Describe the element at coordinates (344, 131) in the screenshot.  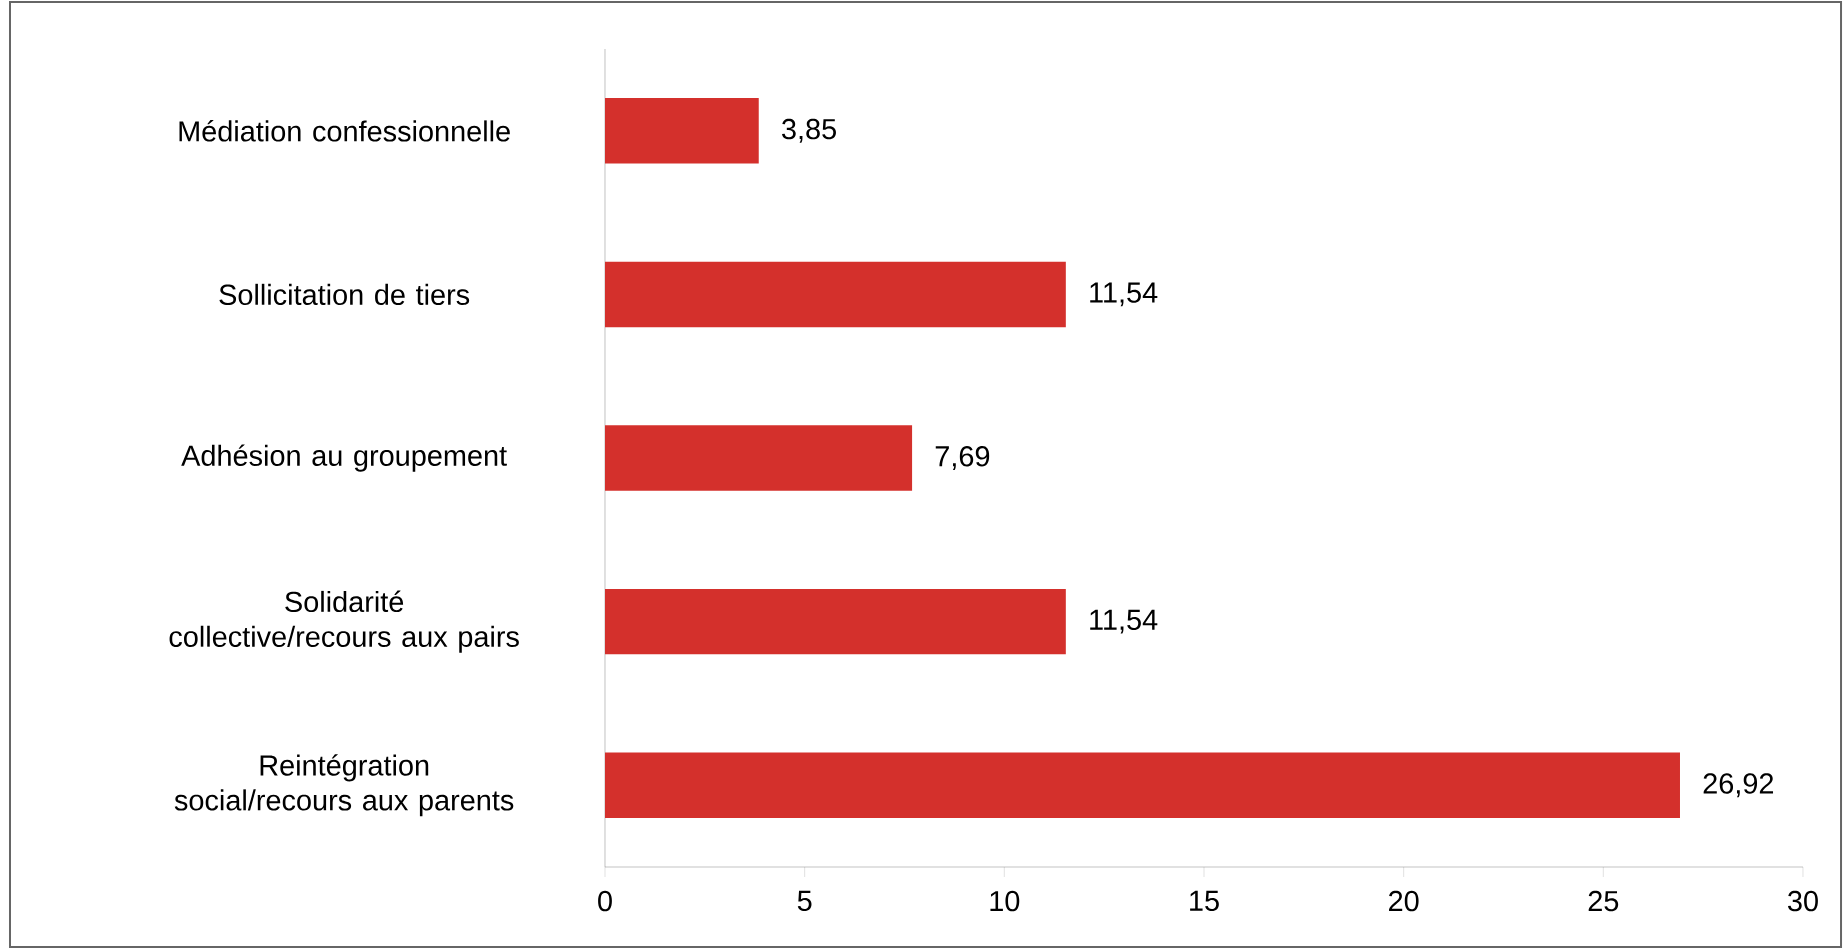
I see `y-tick-label: Médiation confessionnelle` at that location.